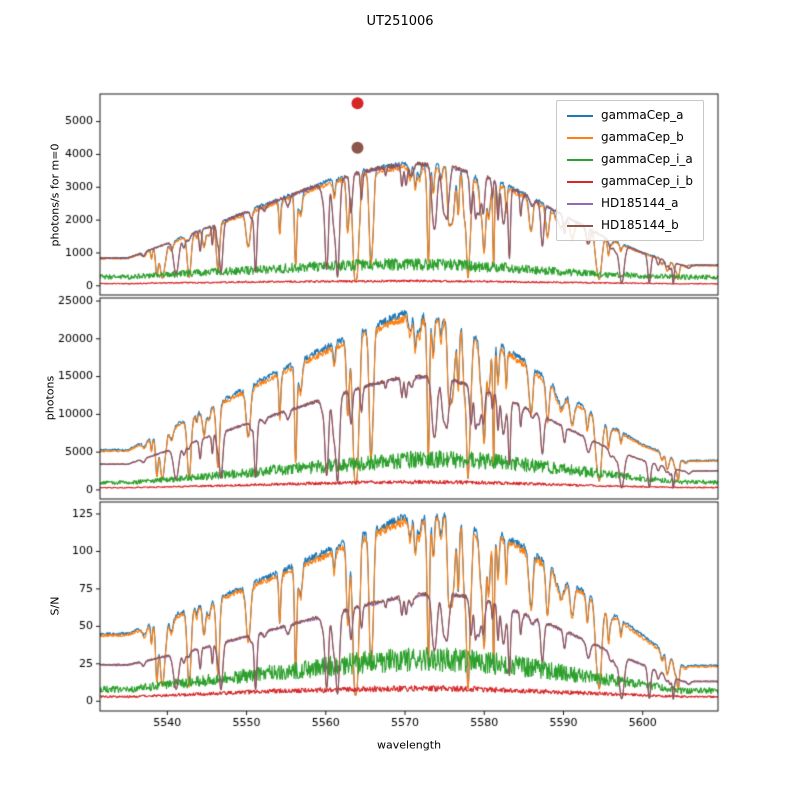 The image size is (800, 800). What do you see at coordinates (55, 606) in the screenshot?
I see `ylabel-sn: S/N` at bounding box center [55, 606].